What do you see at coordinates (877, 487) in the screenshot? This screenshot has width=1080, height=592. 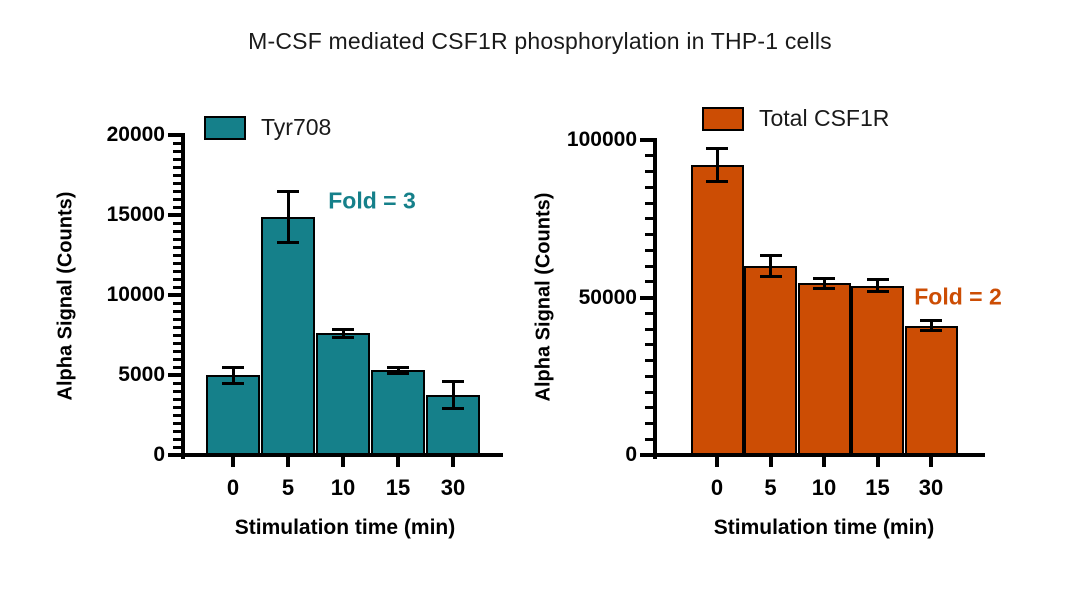 I see `x-tick-label: 15` at bounding box center [877, 487].